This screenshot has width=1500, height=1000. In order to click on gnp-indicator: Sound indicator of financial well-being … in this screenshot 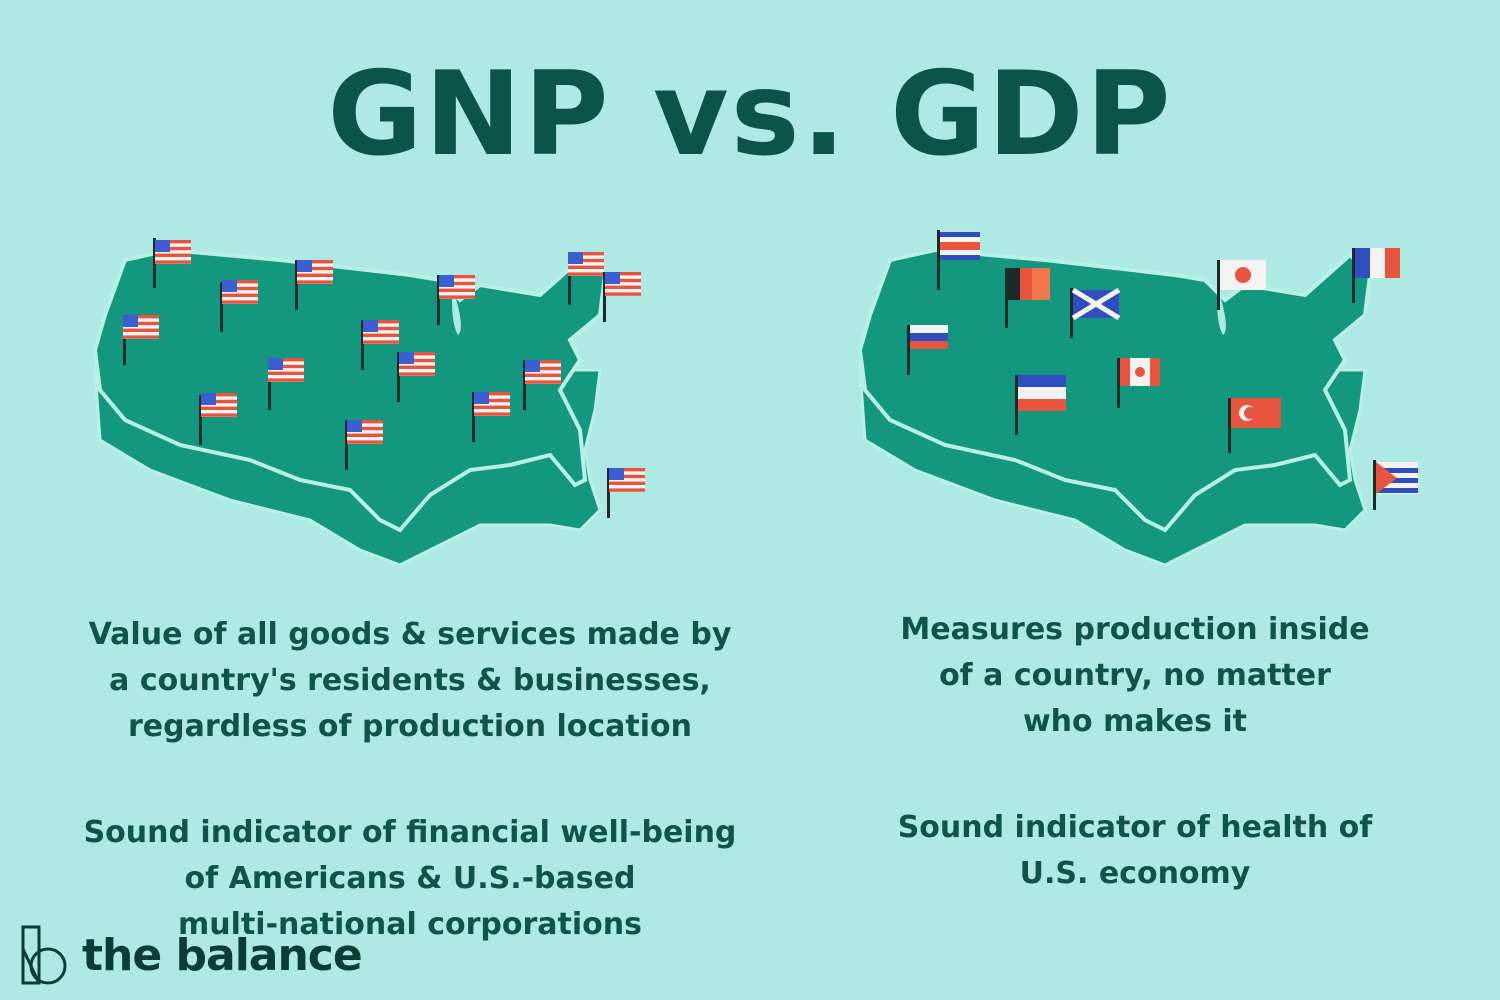, I will do `click(410, 878)`.